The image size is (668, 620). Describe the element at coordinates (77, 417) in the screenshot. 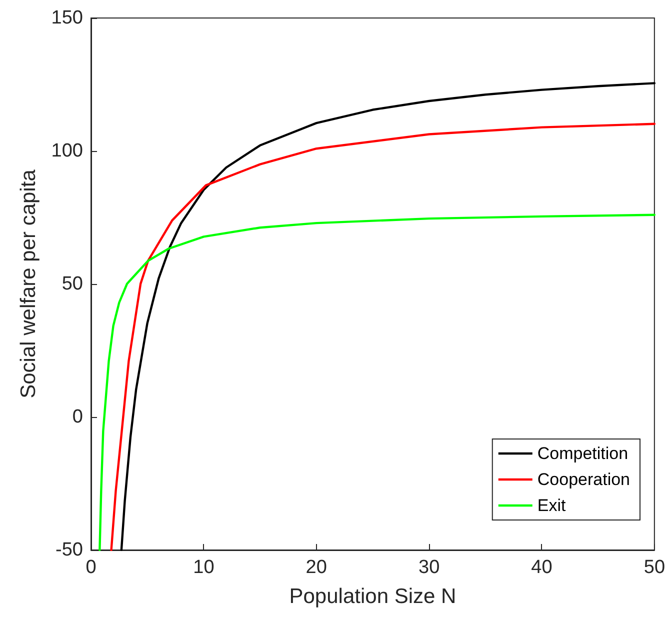

I see `y-tick-label: 0` at that location.